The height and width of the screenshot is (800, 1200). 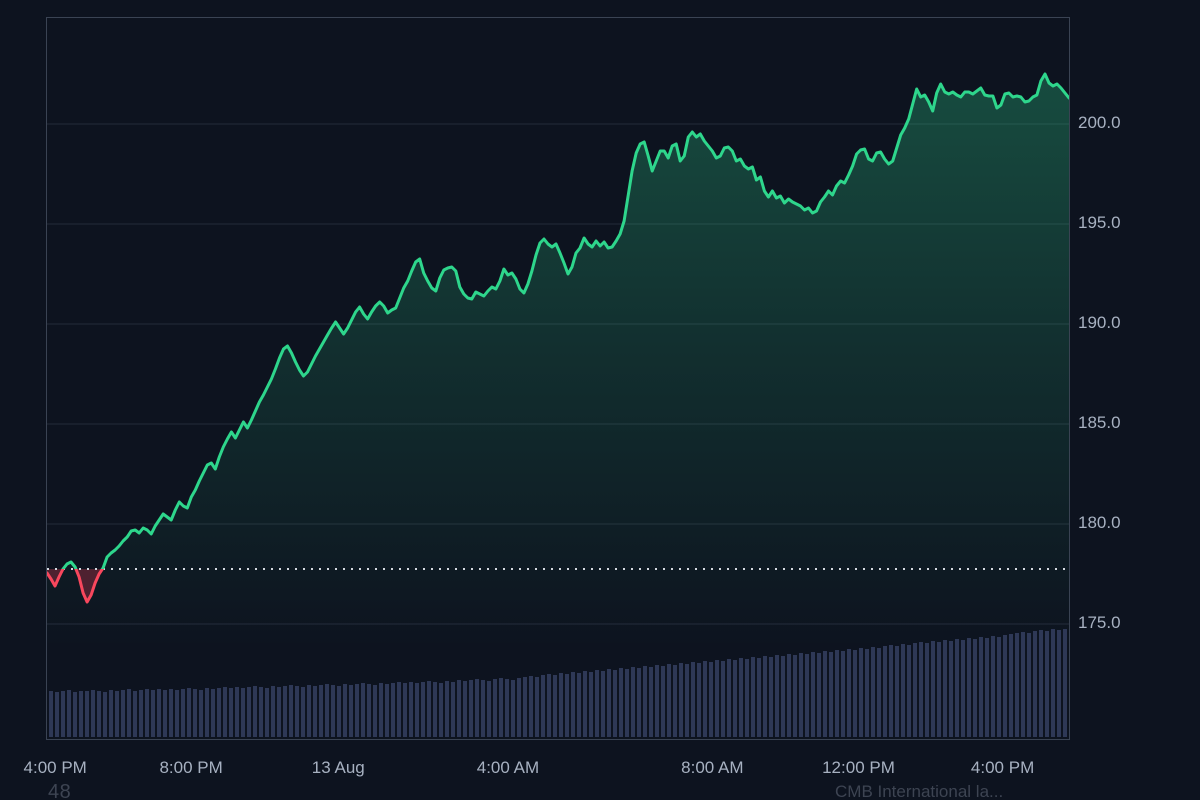 What do you see at coordinates (558, 683) in the screenshot?
I see `volume-bars` at bounding box center [558, 683].